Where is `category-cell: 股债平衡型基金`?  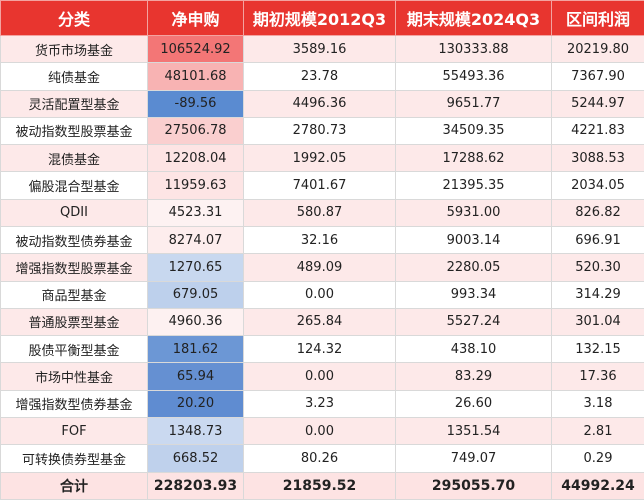
category-cell: 股债平衡型基金 is located at coordinates (74, 349).